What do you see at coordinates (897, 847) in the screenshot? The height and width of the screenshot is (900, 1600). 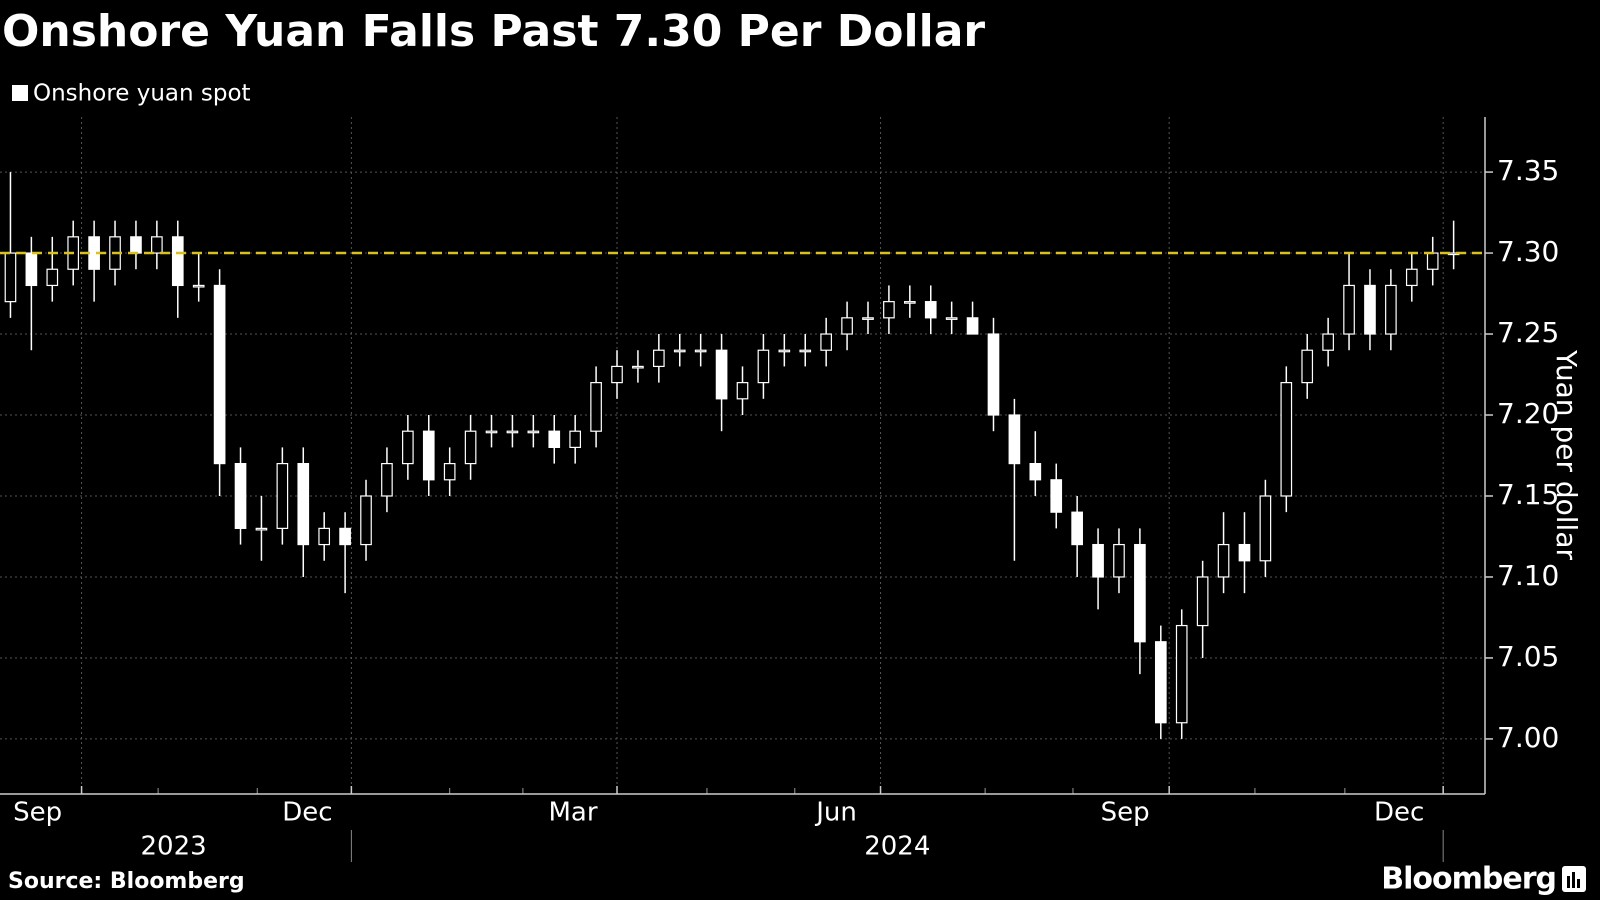 I see `year-label: 2024` at bounding box center [897, 847].